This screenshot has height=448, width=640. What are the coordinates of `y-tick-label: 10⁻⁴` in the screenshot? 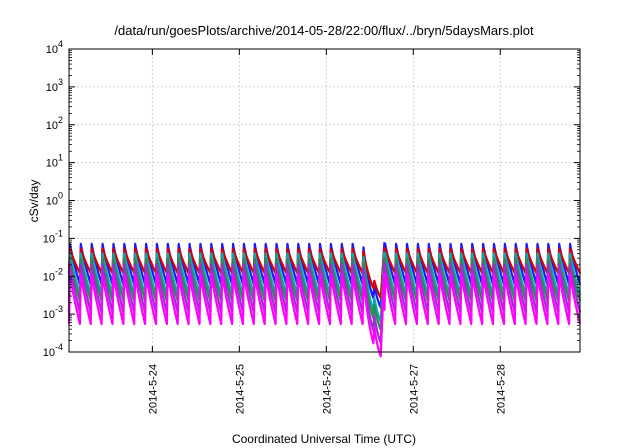 It's located at (53, 350).